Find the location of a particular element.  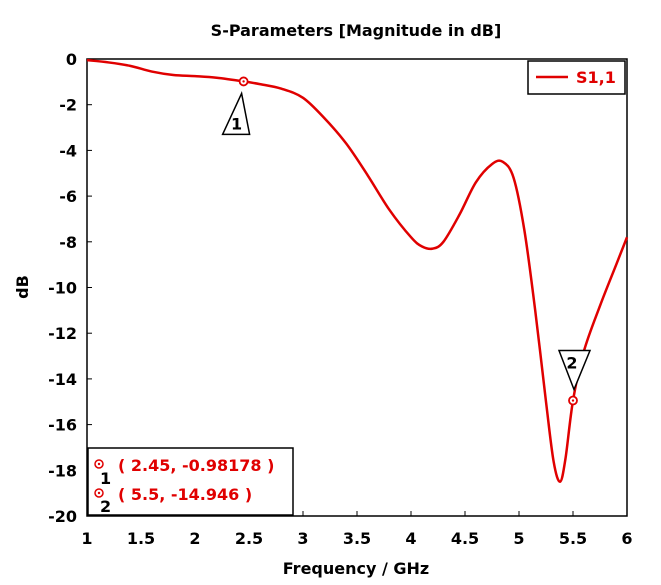

readout-marker-1-symbol is located at coordinates (99, 464).